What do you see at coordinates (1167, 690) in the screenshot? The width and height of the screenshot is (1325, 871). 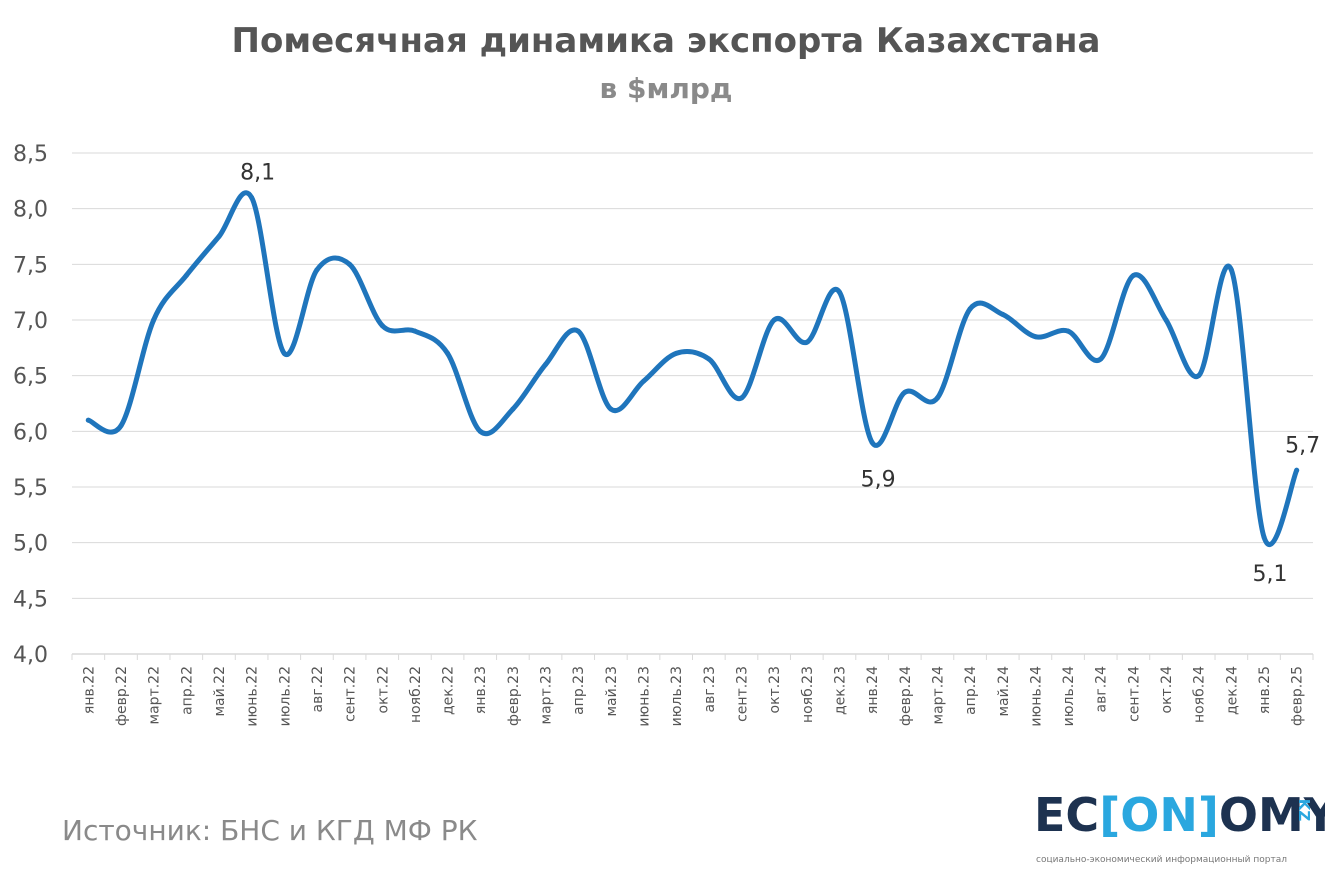 I see `x-tick-label: окт.24` at bounding box center [1167, 690].